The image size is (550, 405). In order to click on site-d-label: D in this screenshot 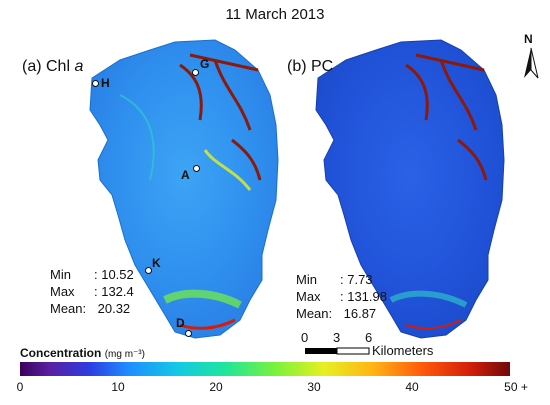, I will do `click(180, 323)`.